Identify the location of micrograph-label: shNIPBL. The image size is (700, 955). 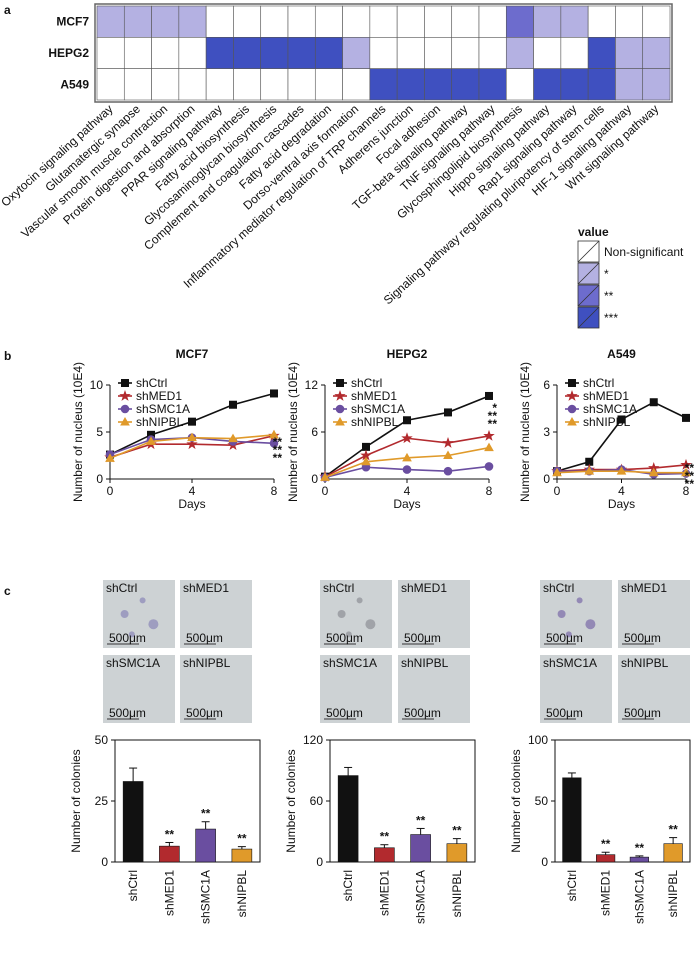
(645, 663).